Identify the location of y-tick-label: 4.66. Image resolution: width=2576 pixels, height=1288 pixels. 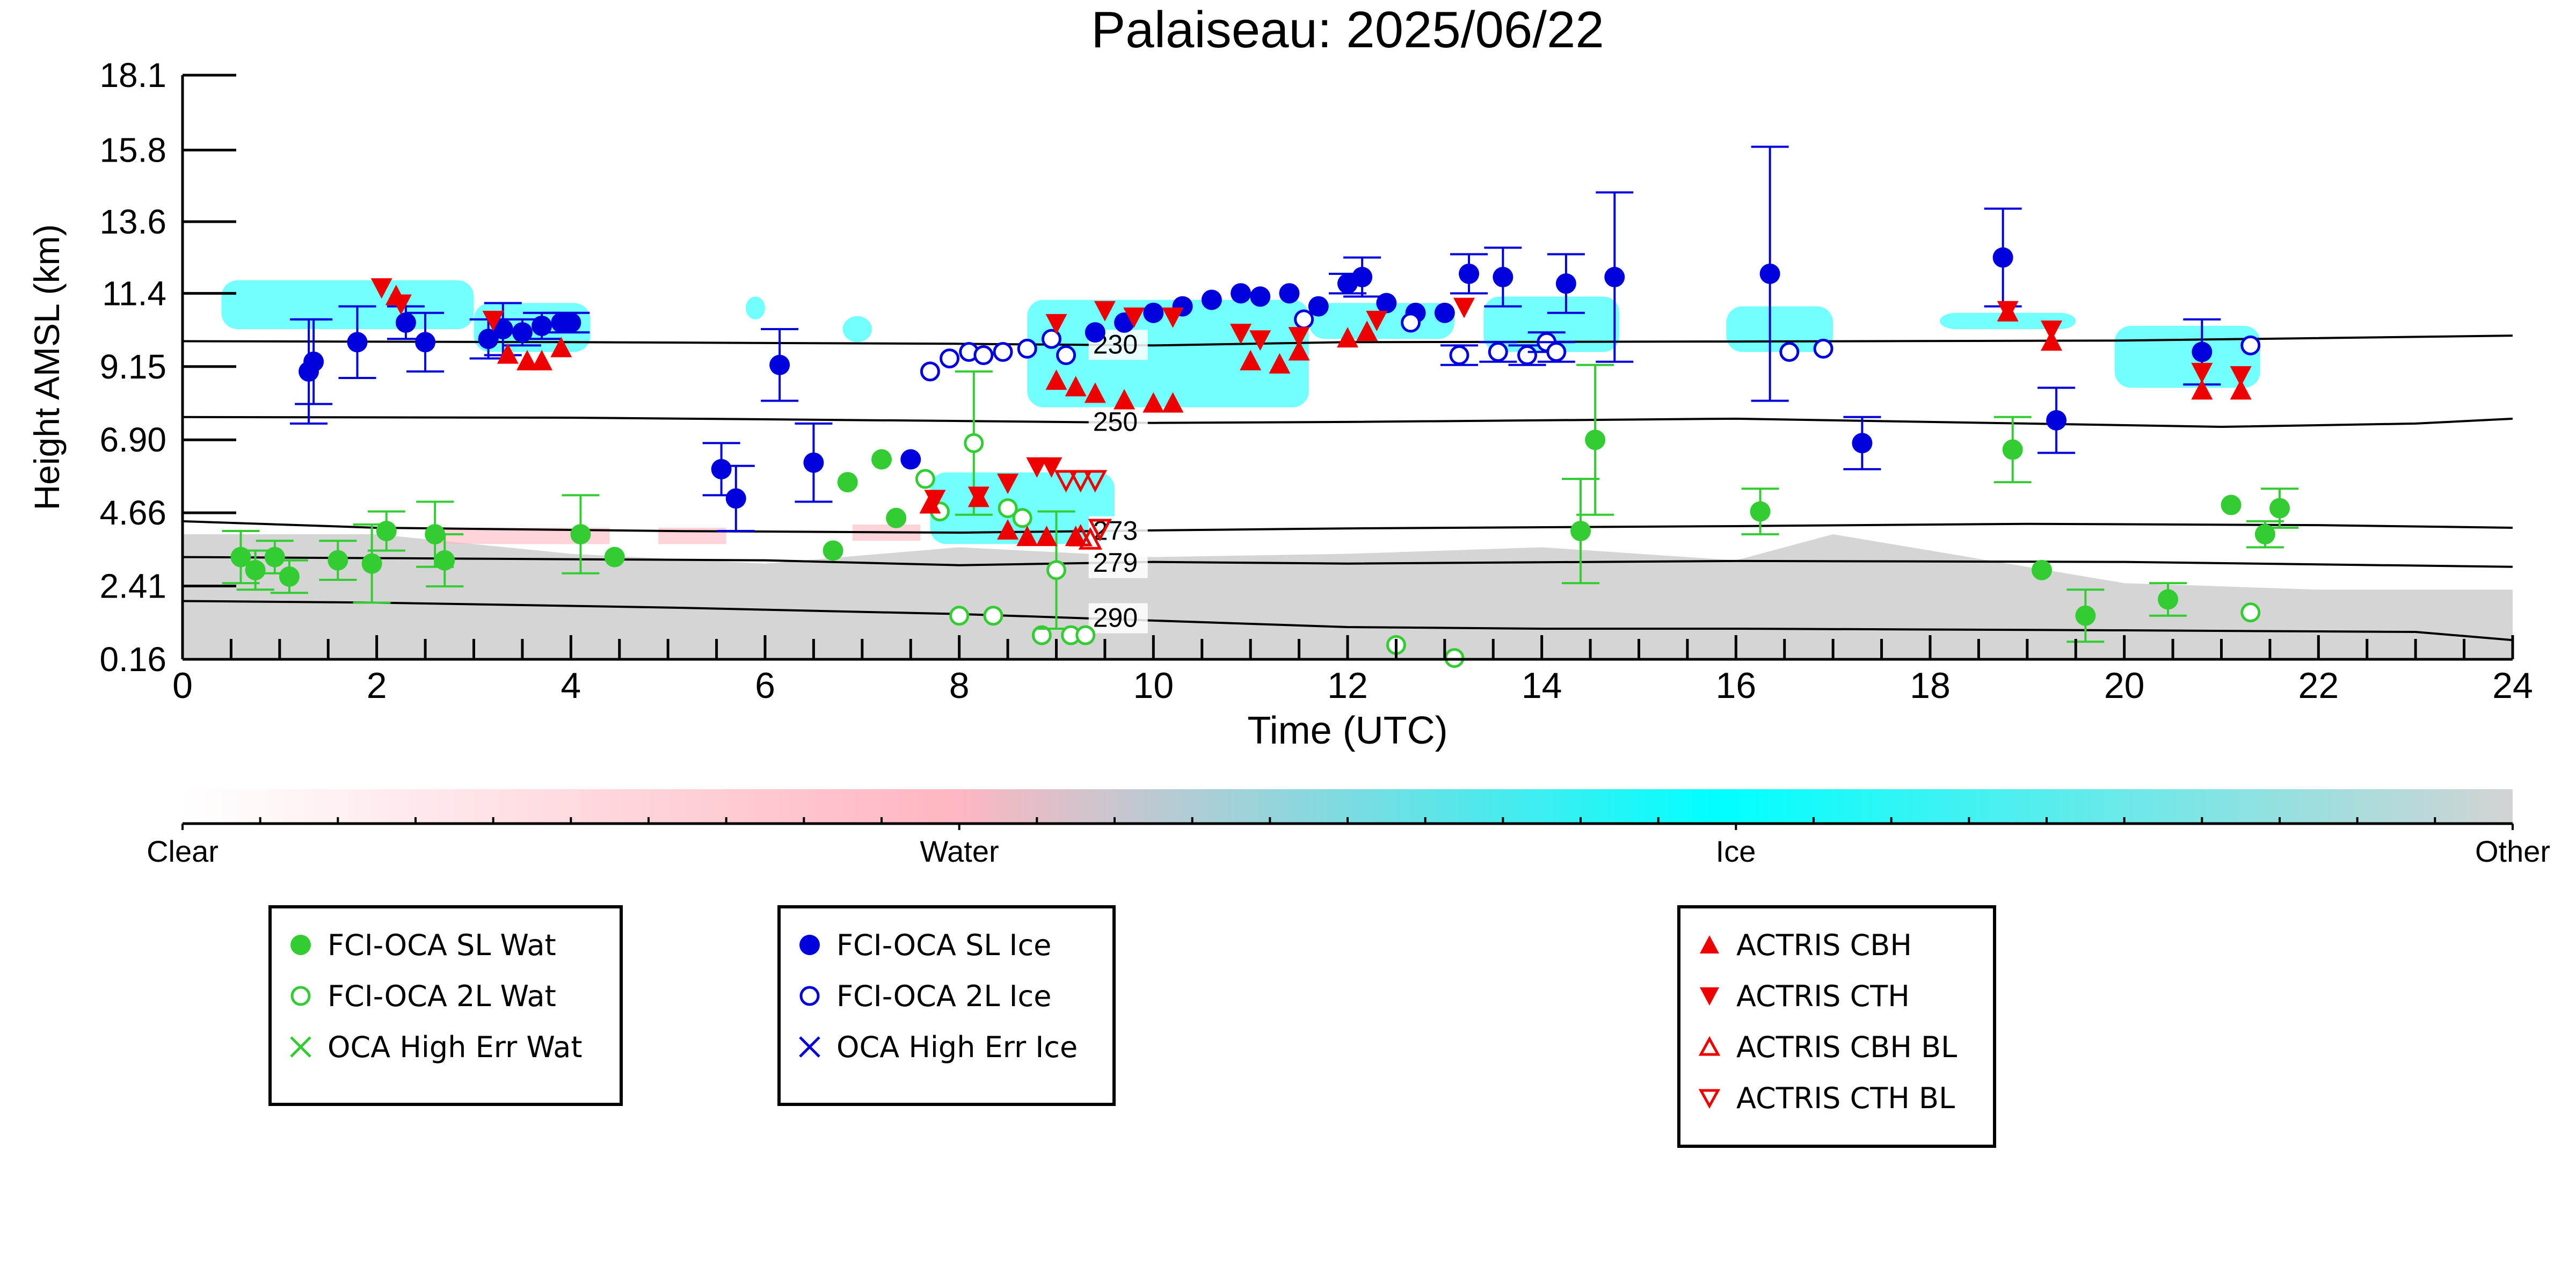
(132, 512).